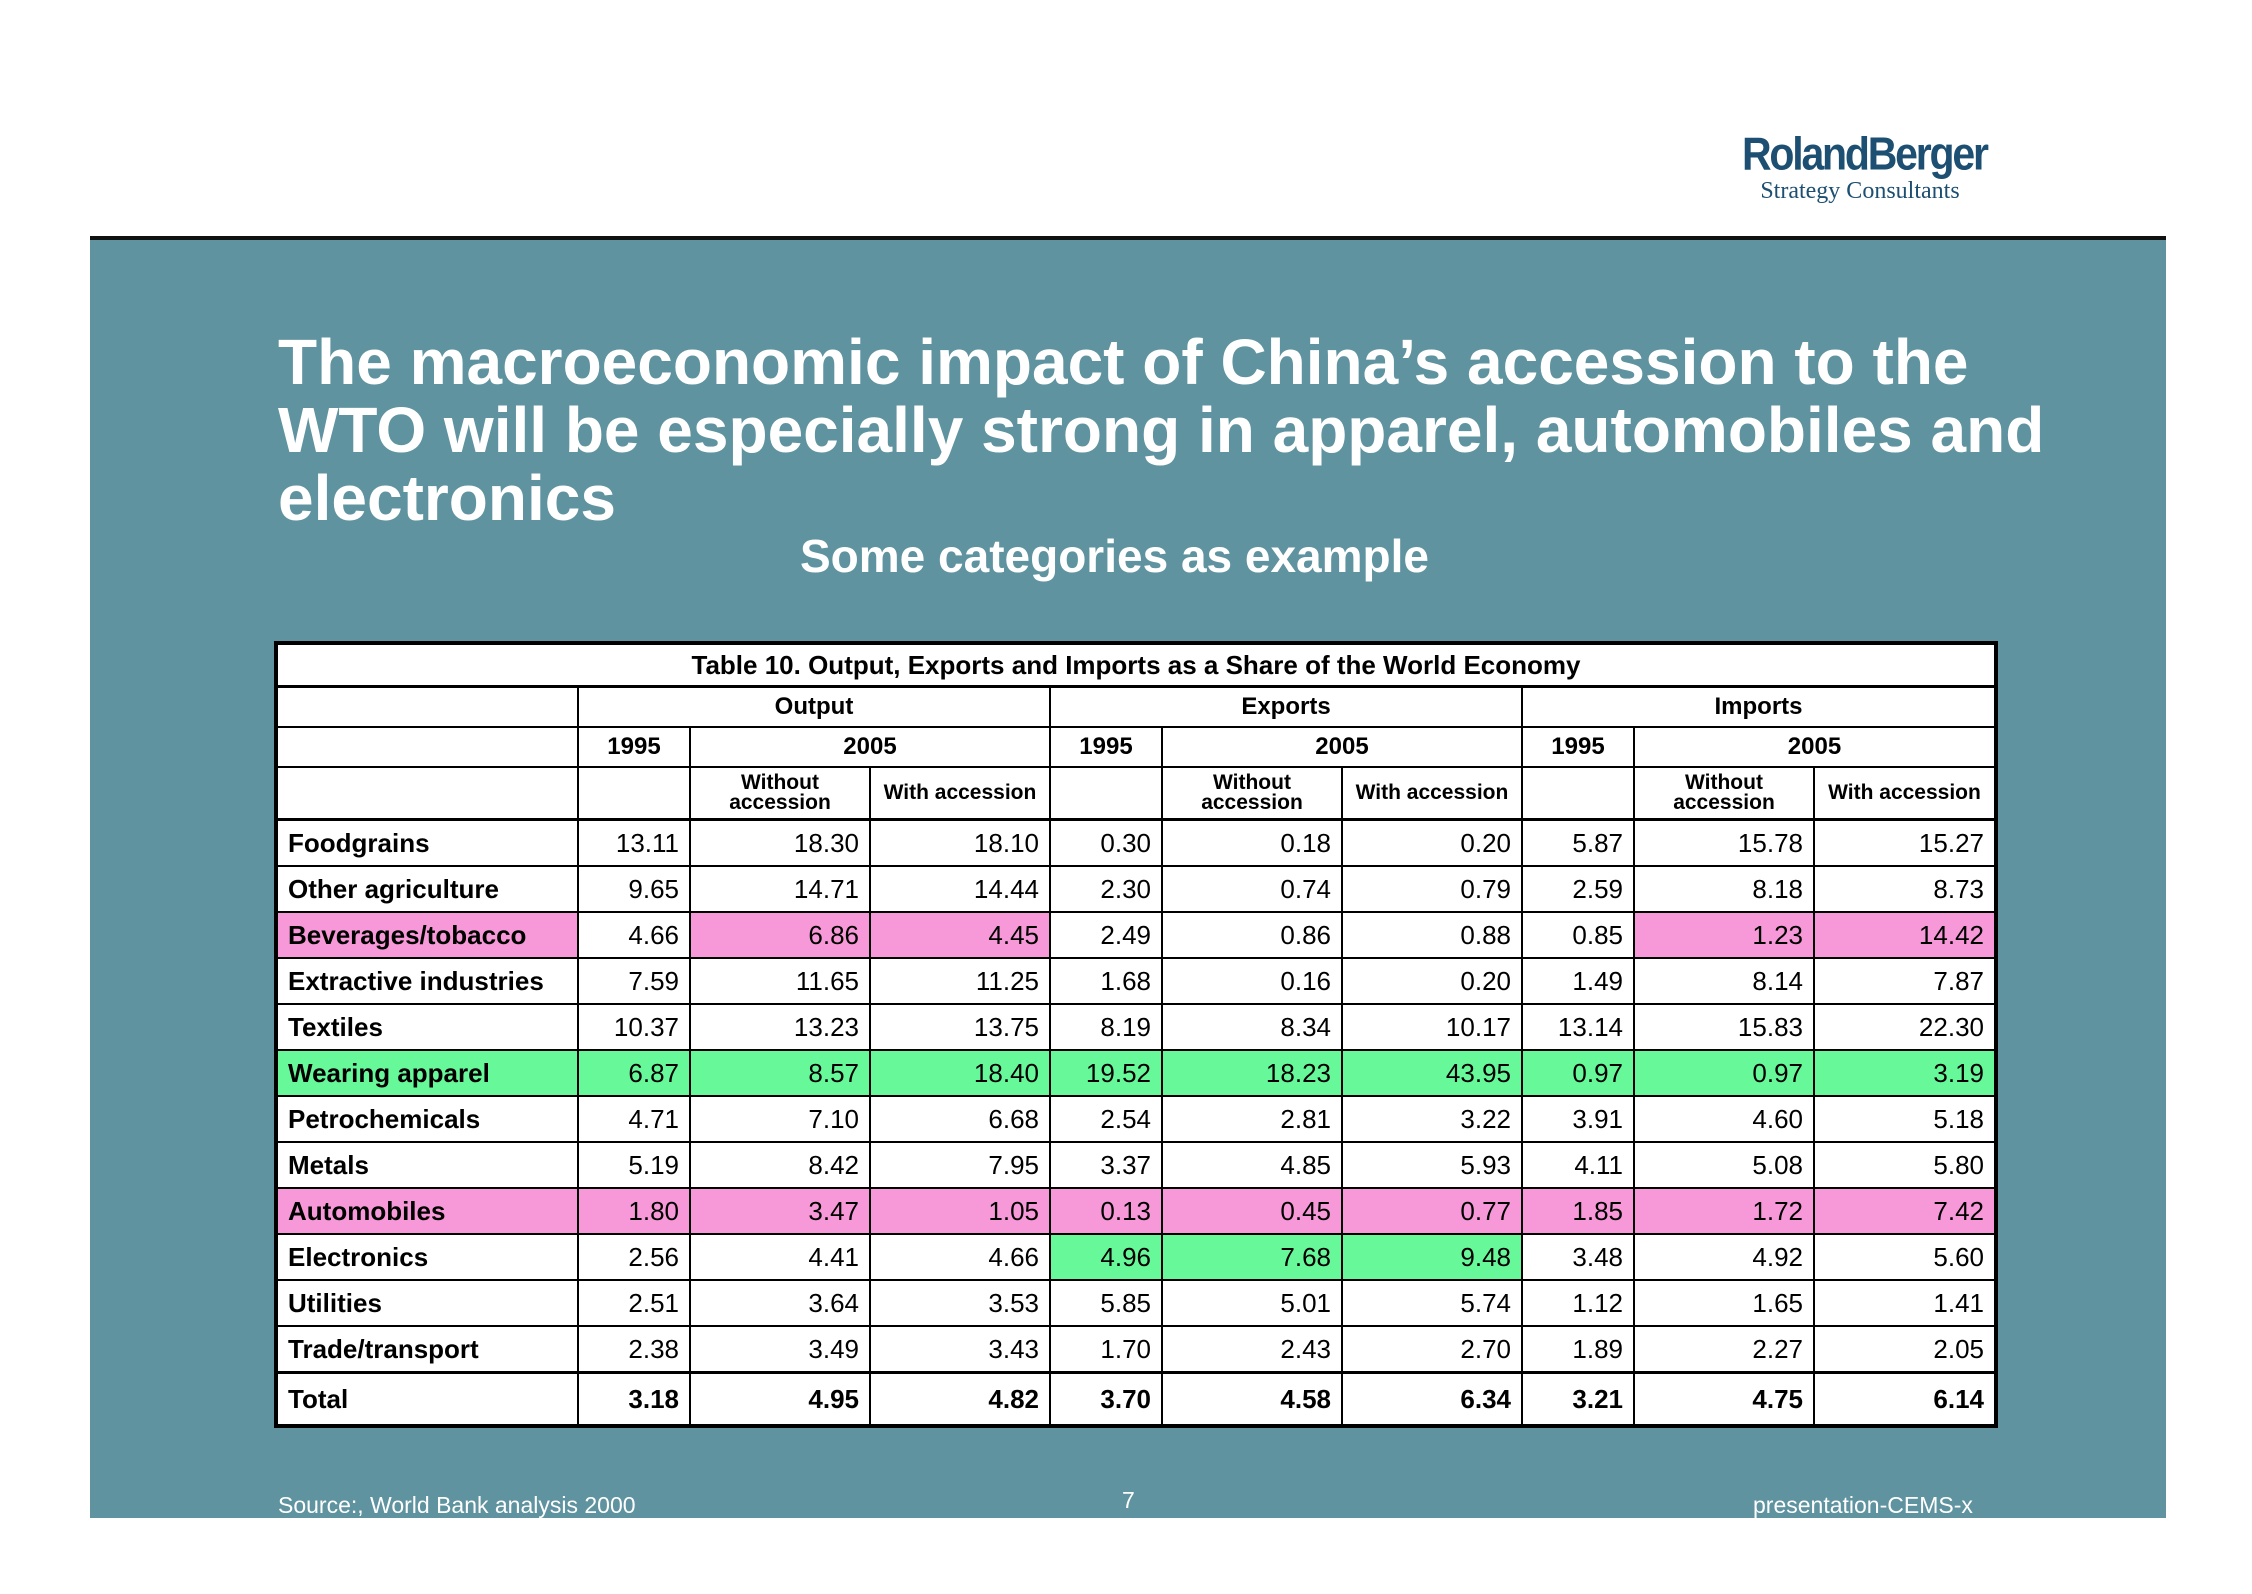 This screenshot has width=2252, height=1594. Describe the element at coordinates (634, 1073) in the screenshot. I see `table-cell: 6.87` at that location.